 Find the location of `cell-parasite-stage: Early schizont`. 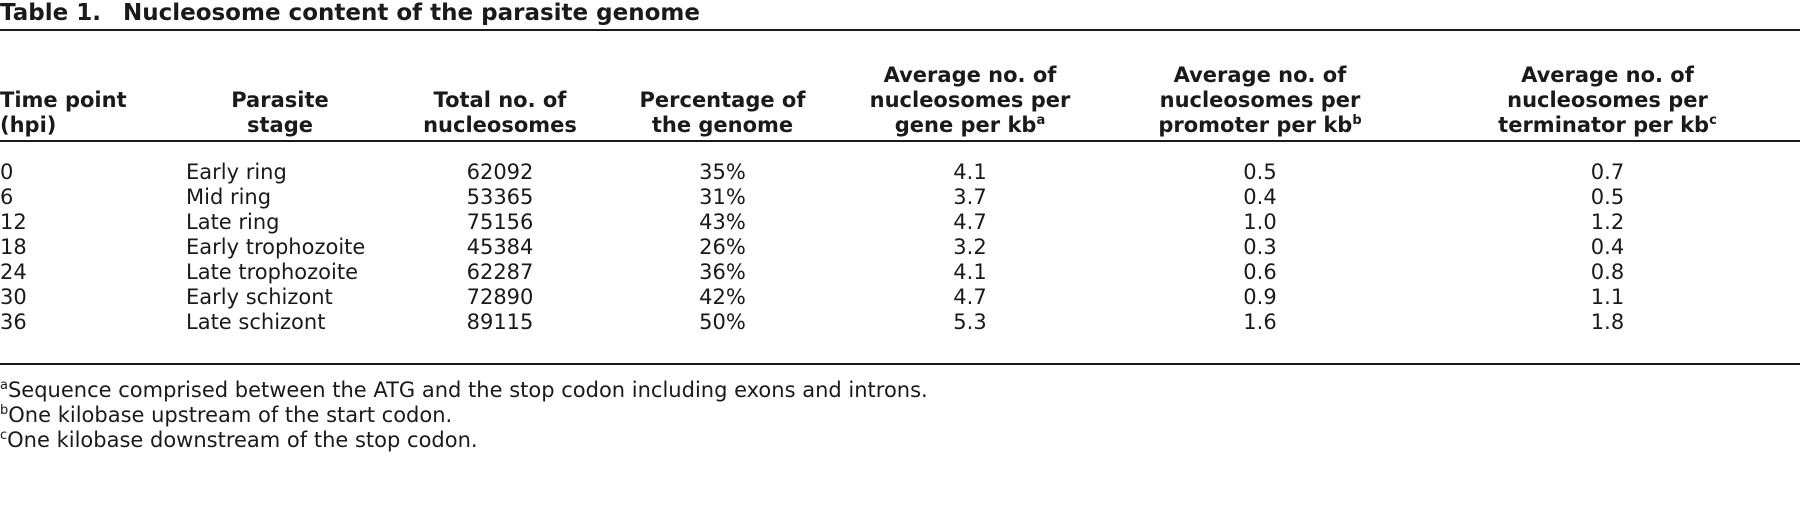

cell-parasite-stage: Early schizont is located at coordinates (259, 297).